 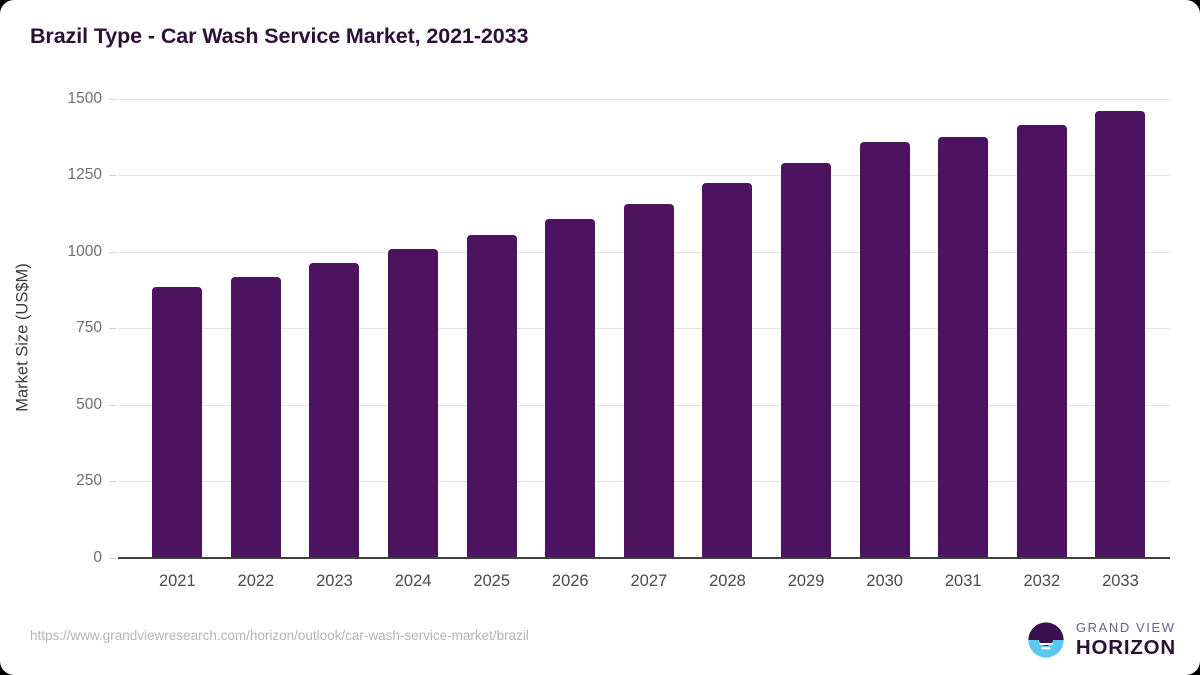 I want to click on logo-text-grand-view: GRAND VIEW, so click(x=1125, y=628).